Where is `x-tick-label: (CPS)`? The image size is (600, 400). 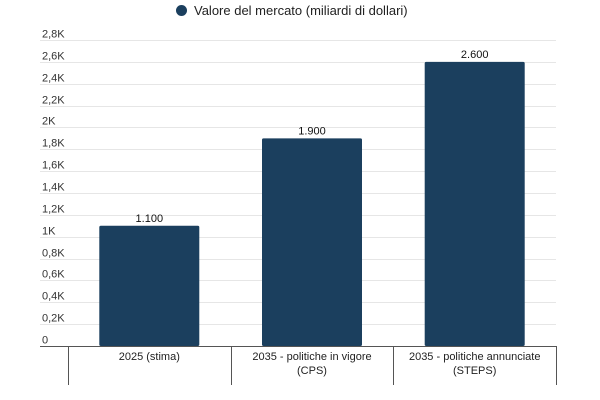 x-tick-label: (CPS) is located at coordinates (312, 371).